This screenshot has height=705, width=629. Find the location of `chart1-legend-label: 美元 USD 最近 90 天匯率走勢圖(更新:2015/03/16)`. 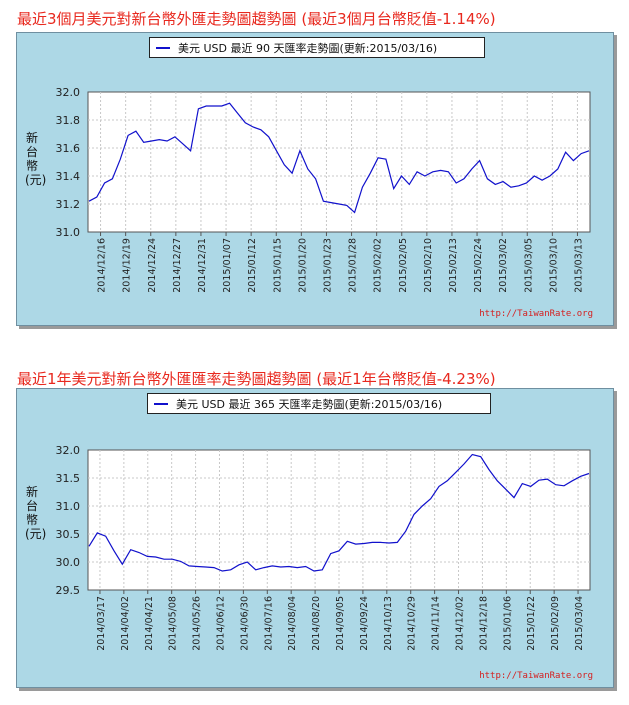

chart1-legend-label: 美元 USD 最近 90 天匯率走勢圖(更新:2015/03/16) is located at coordinates (308, 48).